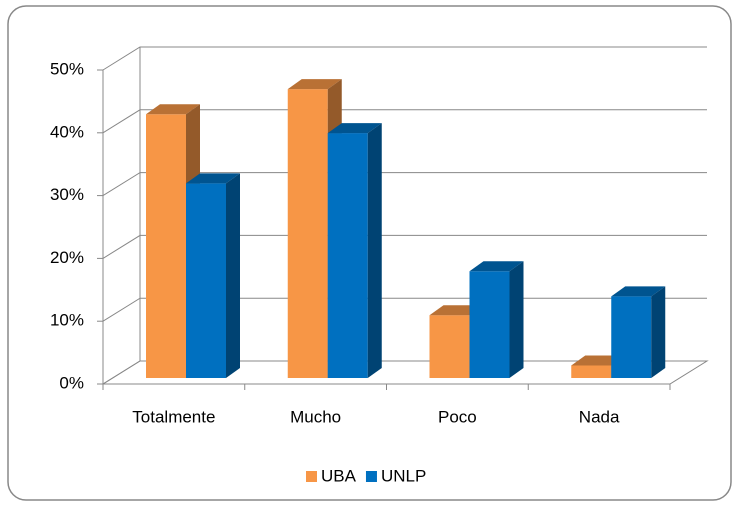  What do you see at coordinates (67, 68) in the screenshot?
I see `y-tick-label: 50%` at bounding box center [67, 68].